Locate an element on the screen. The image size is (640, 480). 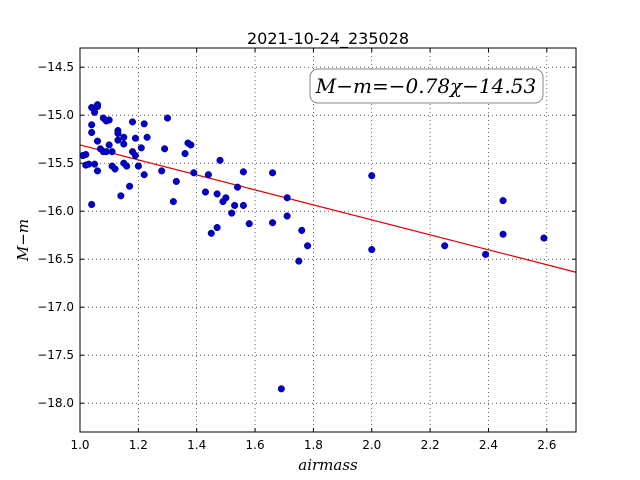
equation-annotation: M−m=−0.78χ−14.53 is located at coordinates (426, 86).